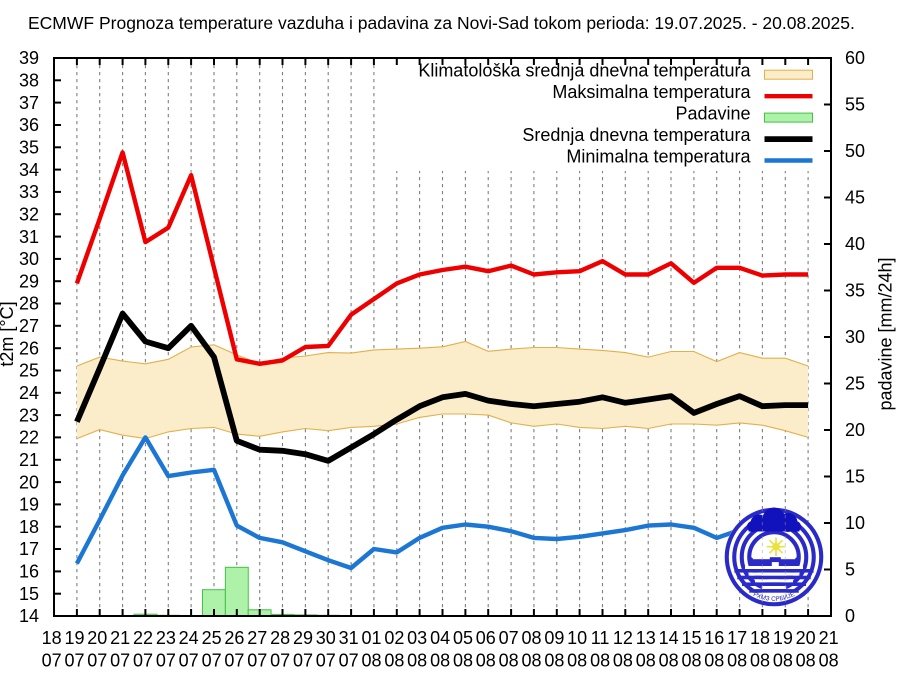 The height and width of the screenshot is (673, 900). I want to click on svg-text: 11, so click(600, 638).